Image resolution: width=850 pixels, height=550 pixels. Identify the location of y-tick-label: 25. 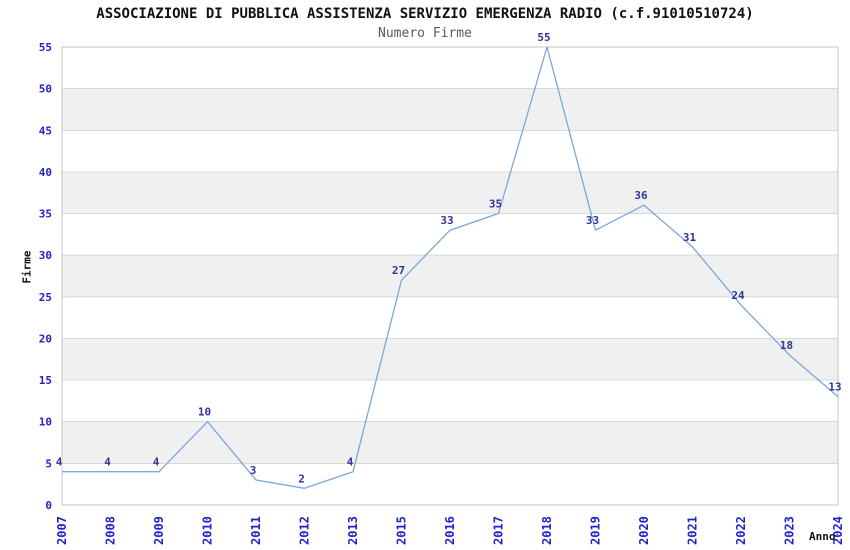
(45, 297).